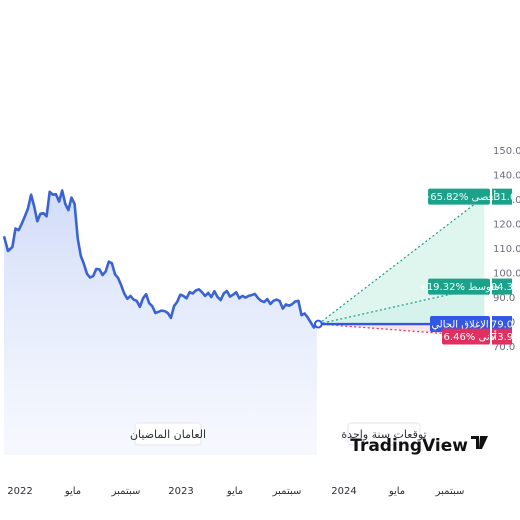  What do you see at coordinates (401, 305) in the screenshot?
I see `forecast-avg-line` at bounding box center [401, 305].